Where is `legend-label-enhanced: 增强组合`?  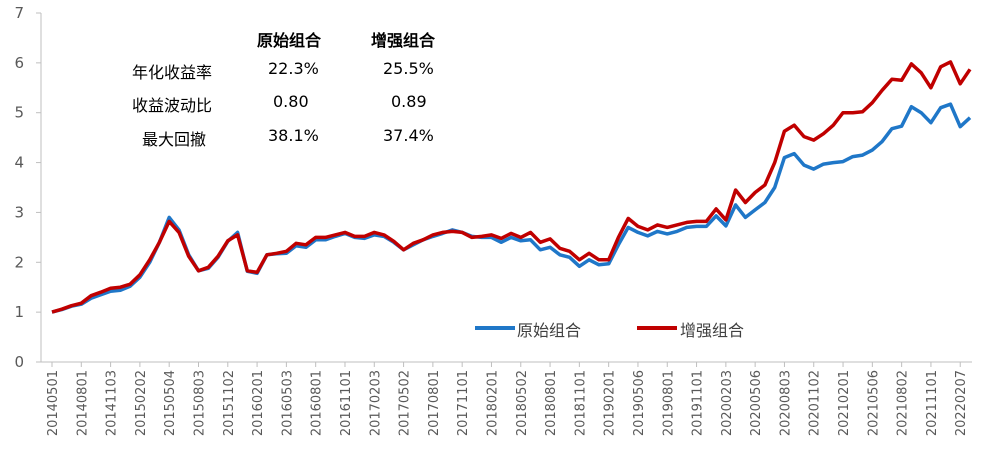 legend-label-enhanced: 增强组合 is located at coordinates (712, 330).